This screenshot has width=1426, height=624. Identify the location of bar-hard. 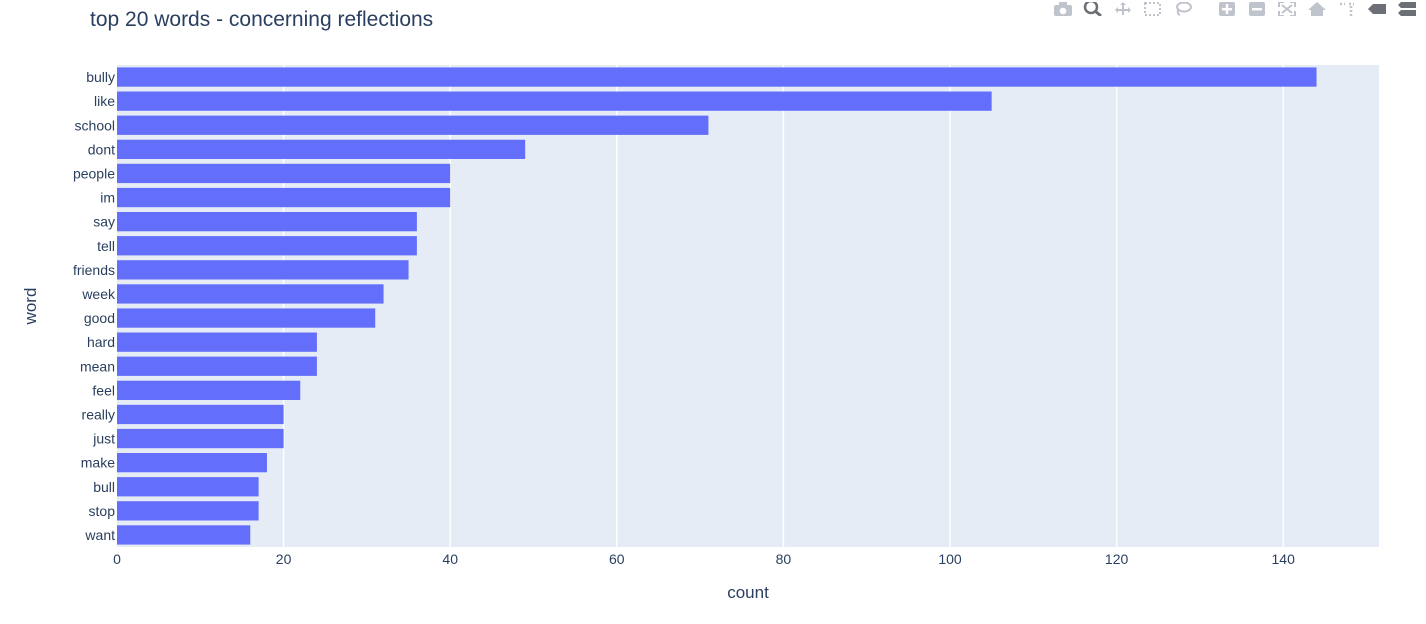
(217, 342).